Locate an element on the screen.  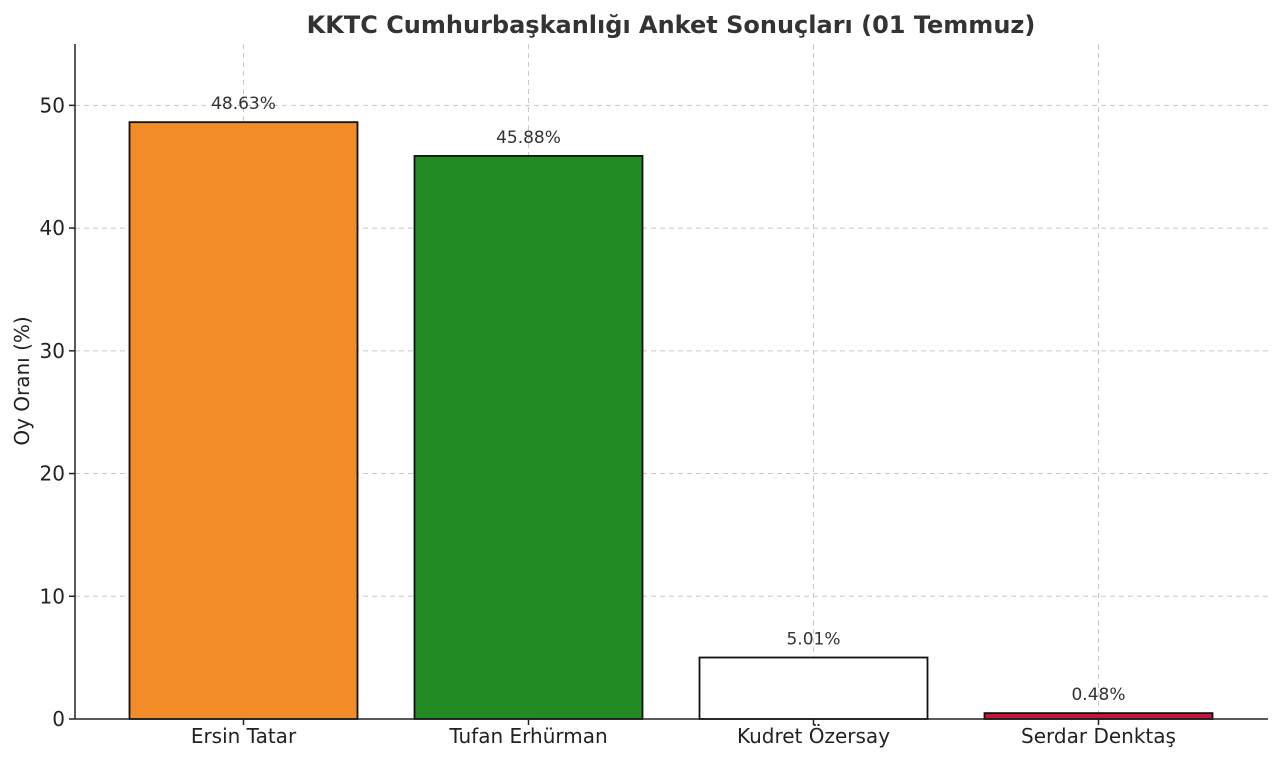
x-tick-label: Ersin Tatar is located at coordinates (244, 736).